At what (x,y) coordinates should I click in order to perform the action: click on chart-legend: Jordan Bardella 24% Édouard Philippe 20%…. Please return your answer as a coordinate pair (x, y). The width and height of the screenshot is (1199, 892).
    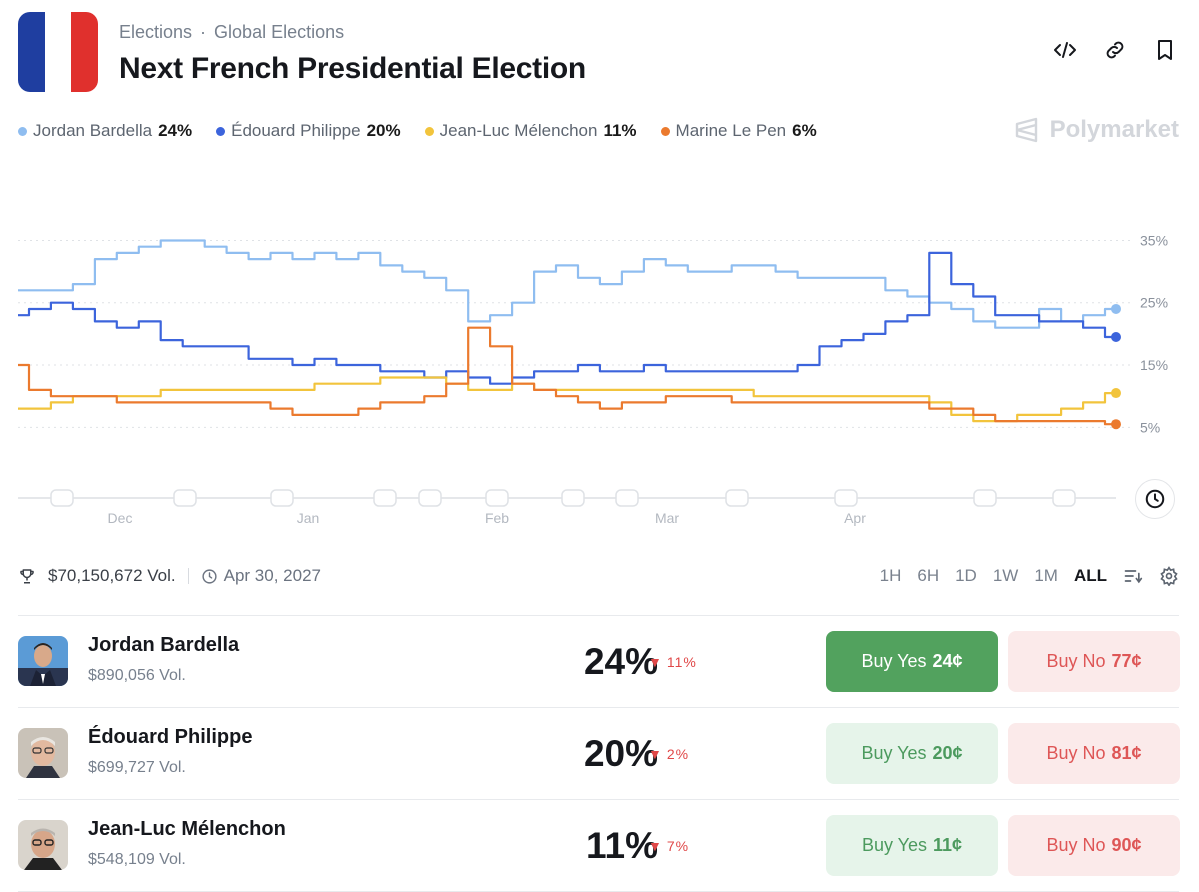
    Looking at the image, I should click on (417, 131).